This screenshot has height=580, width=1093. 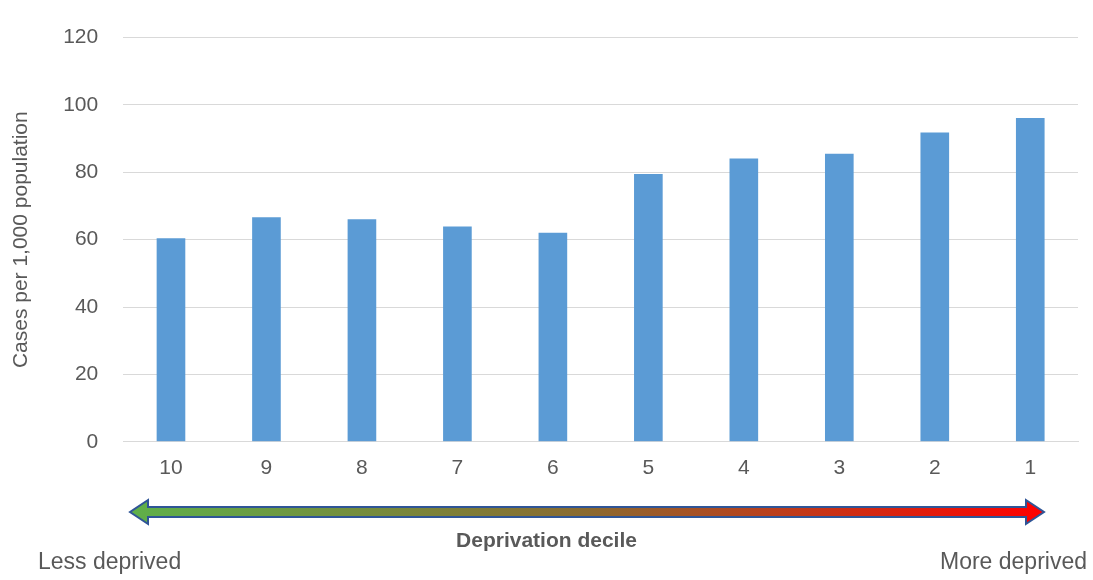 What do you see at coordinates (934, 467) in the screenshot?
I see `x-tick-label: 2` at bounding box center [934, 467].